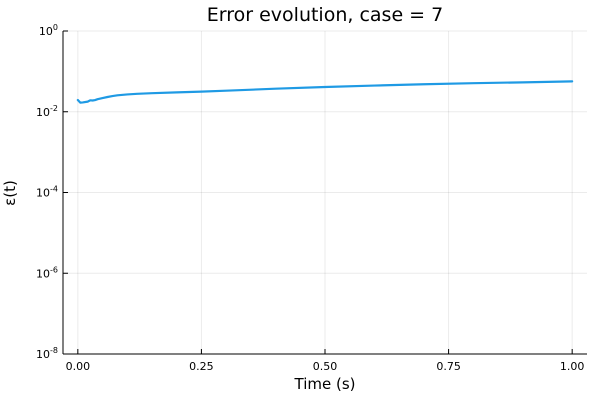 Image resolution: width=600 pixels, height=400 pixels. I want to click on y-tick-label-2: 10⁻⁴, so click(47, 192).